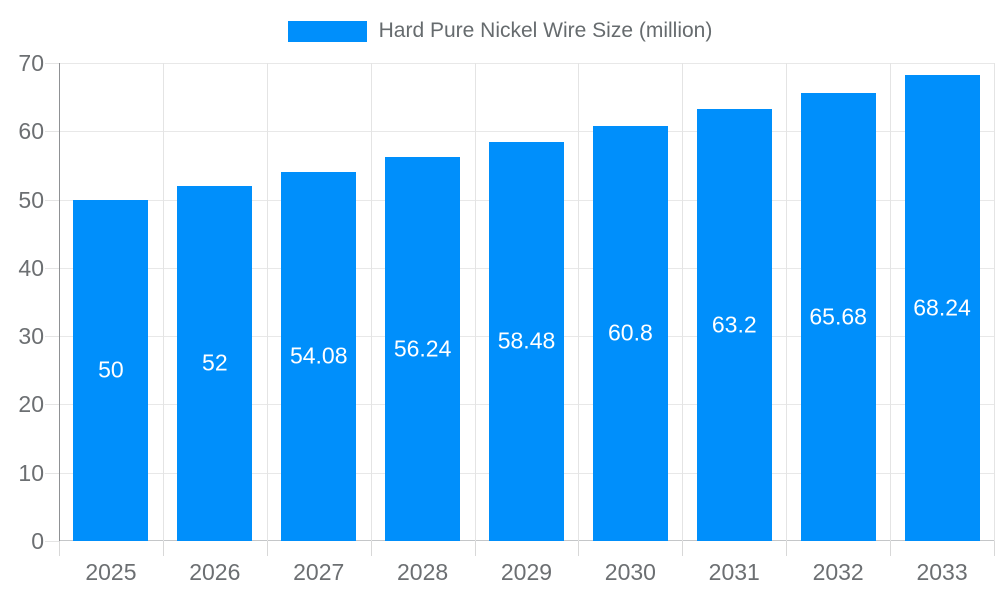 This screenshot has height=600, width=1000. I want to click on bar-2033: 68.24, so click(942, 308).